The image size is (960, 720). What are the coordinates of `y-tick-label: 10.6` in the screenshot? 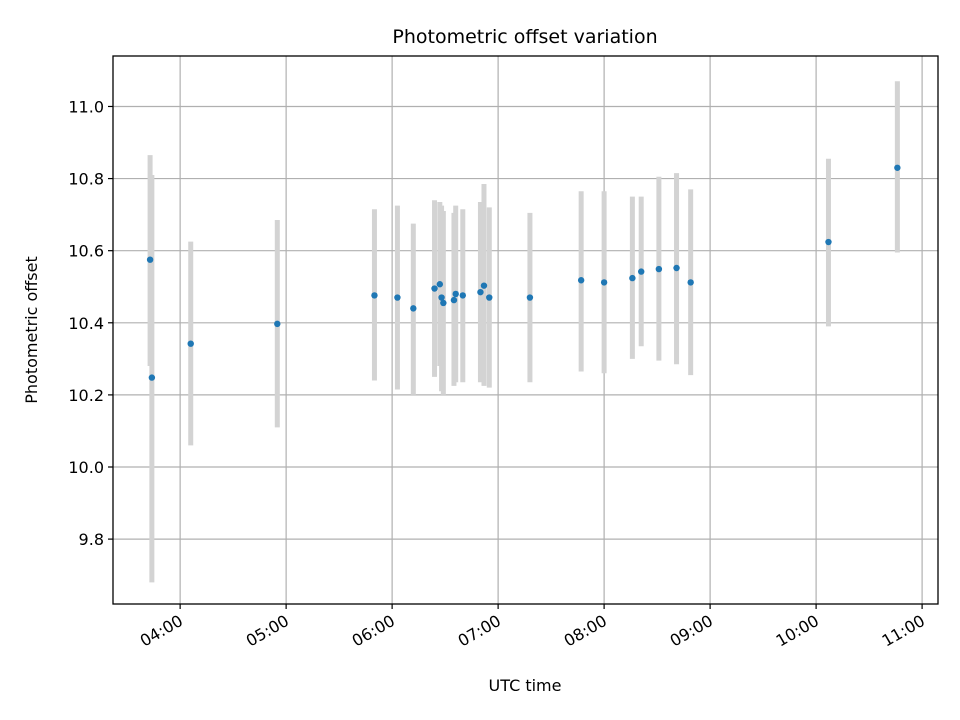 It's located at (86, 251).